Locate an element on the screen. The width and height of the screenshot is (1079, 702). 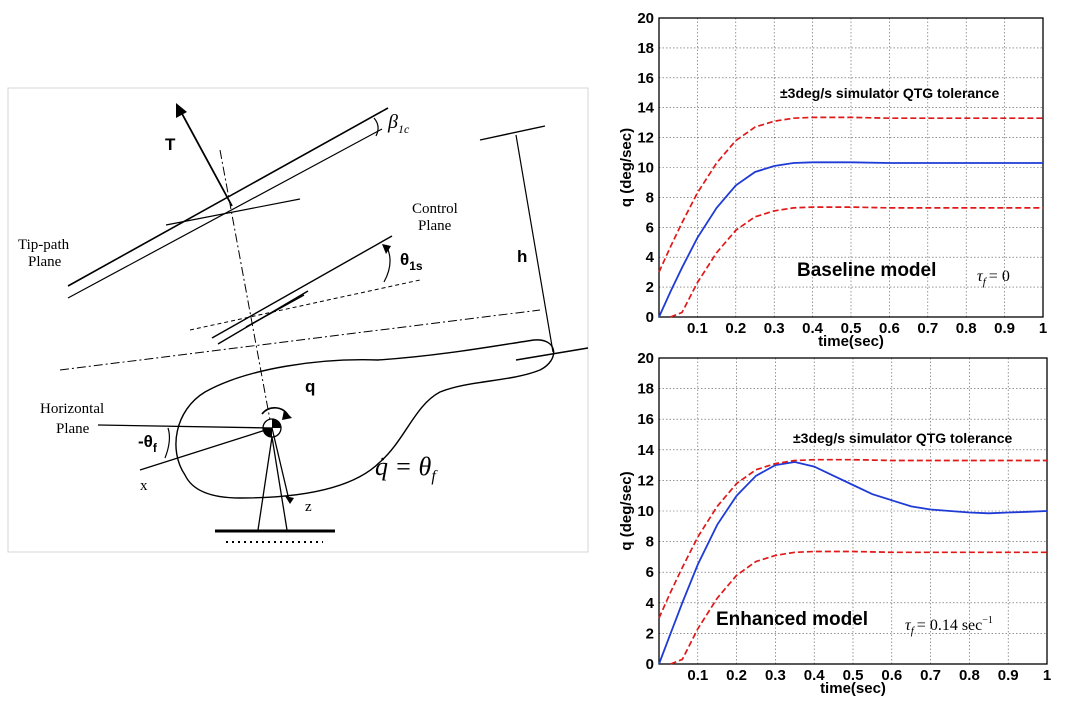
x-tick-label: 0.8 is located at coordinates (966, 328).